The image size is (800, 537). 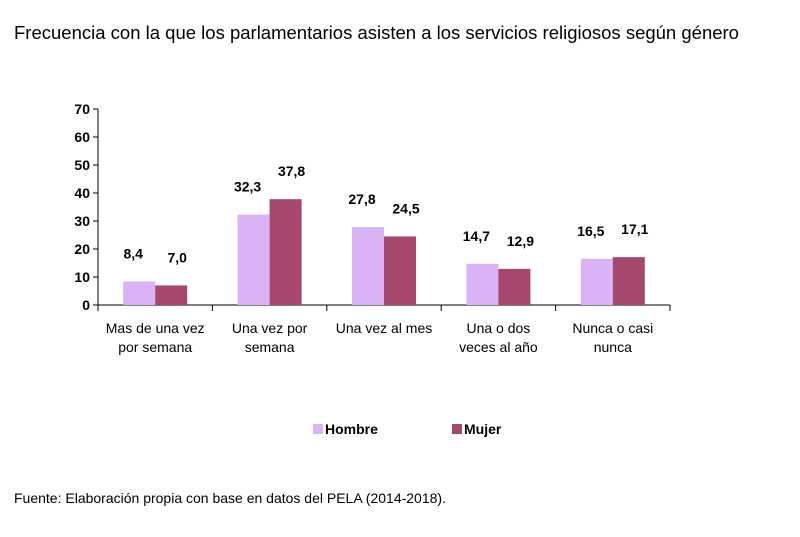 I want to click on value-label: 27,8, so click(x=361, y=199).